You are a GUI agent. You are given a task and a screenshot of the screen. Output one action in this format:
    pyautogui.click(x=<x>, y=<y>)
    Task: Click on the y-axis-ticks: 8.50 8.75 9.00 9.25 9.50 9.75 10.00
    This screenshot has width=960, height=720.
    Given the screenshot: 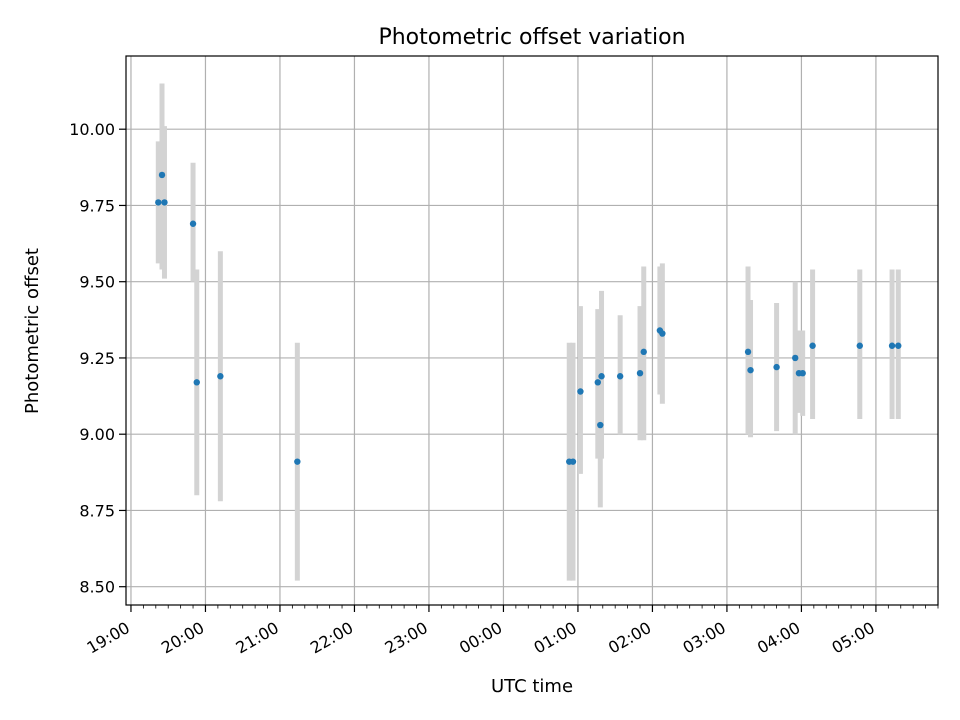 What is the action you would take?
    pyautogui.click(x=97, y=358)
    